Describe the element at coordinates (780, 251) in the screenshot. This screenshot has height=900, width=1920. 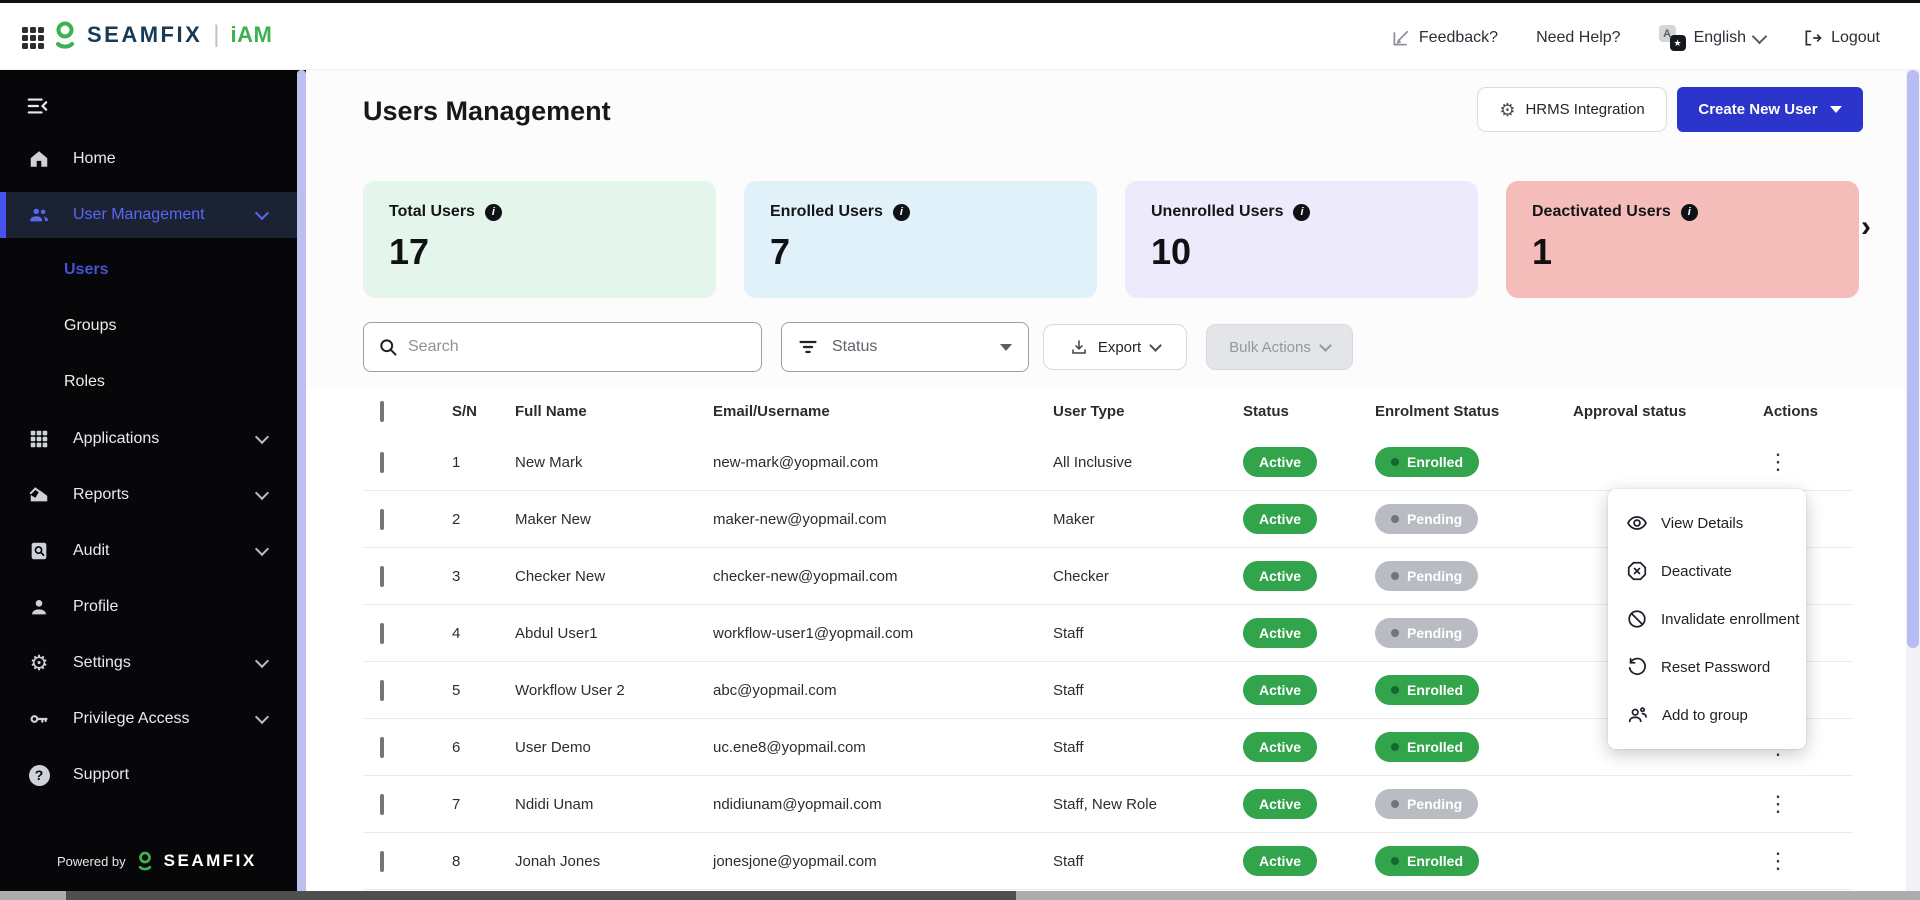
I see `stat-card-value: 7` at that location.